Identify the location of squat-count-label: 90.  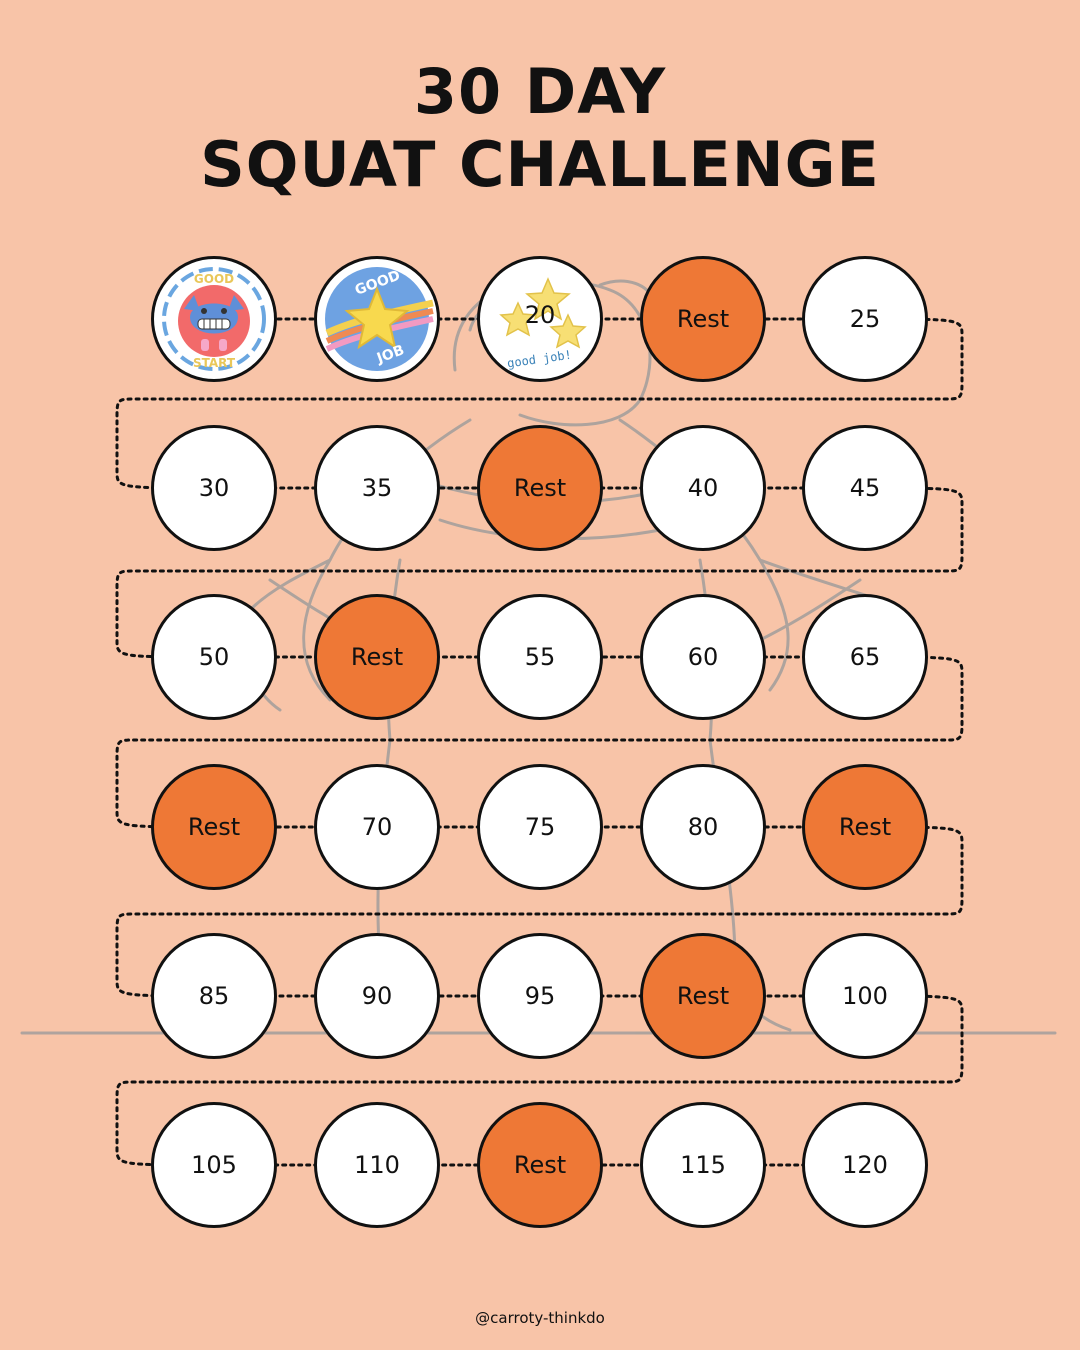
(377, 996).